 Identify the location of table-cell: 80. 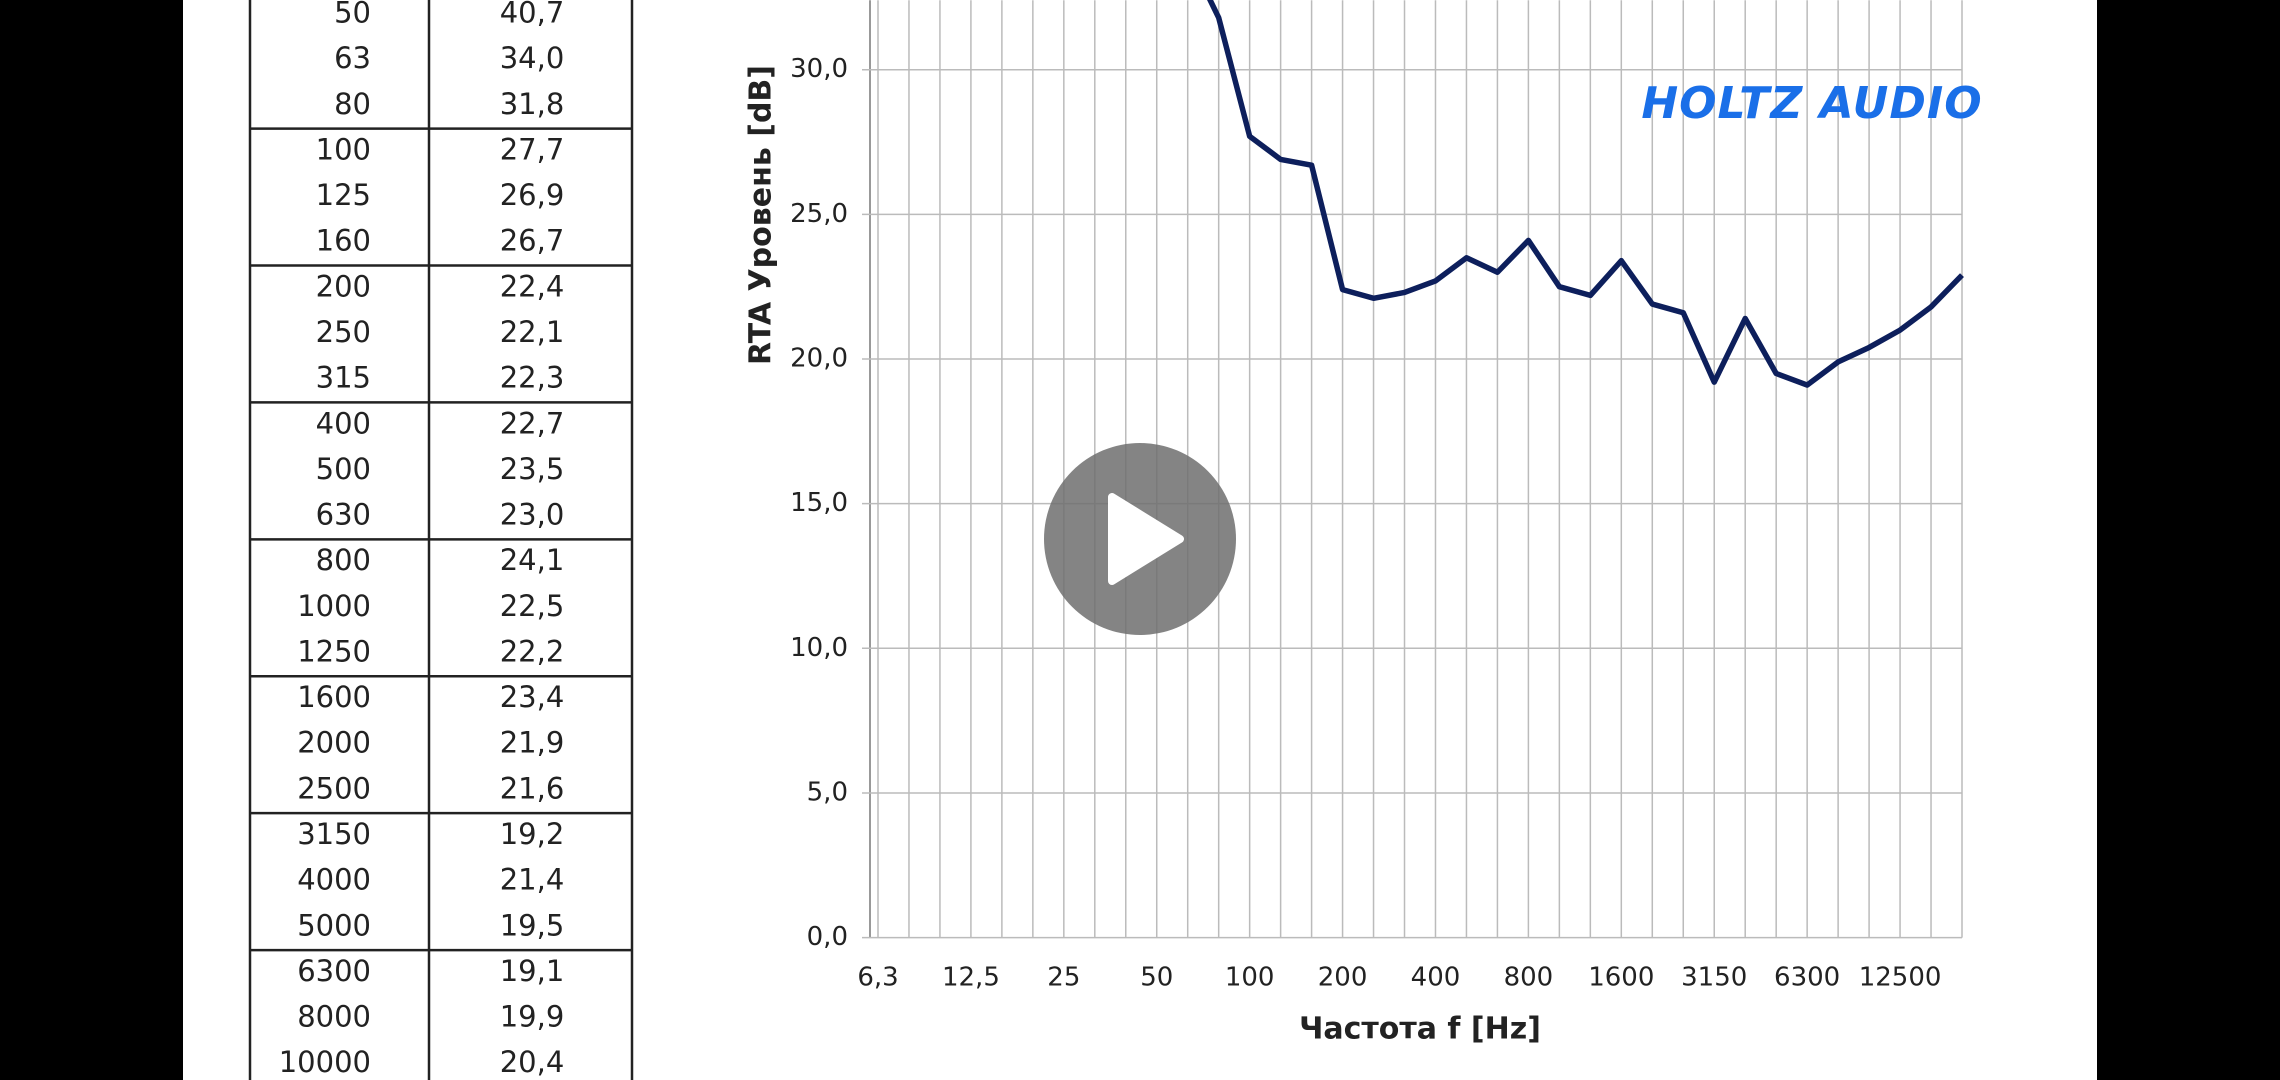
(352, 104).